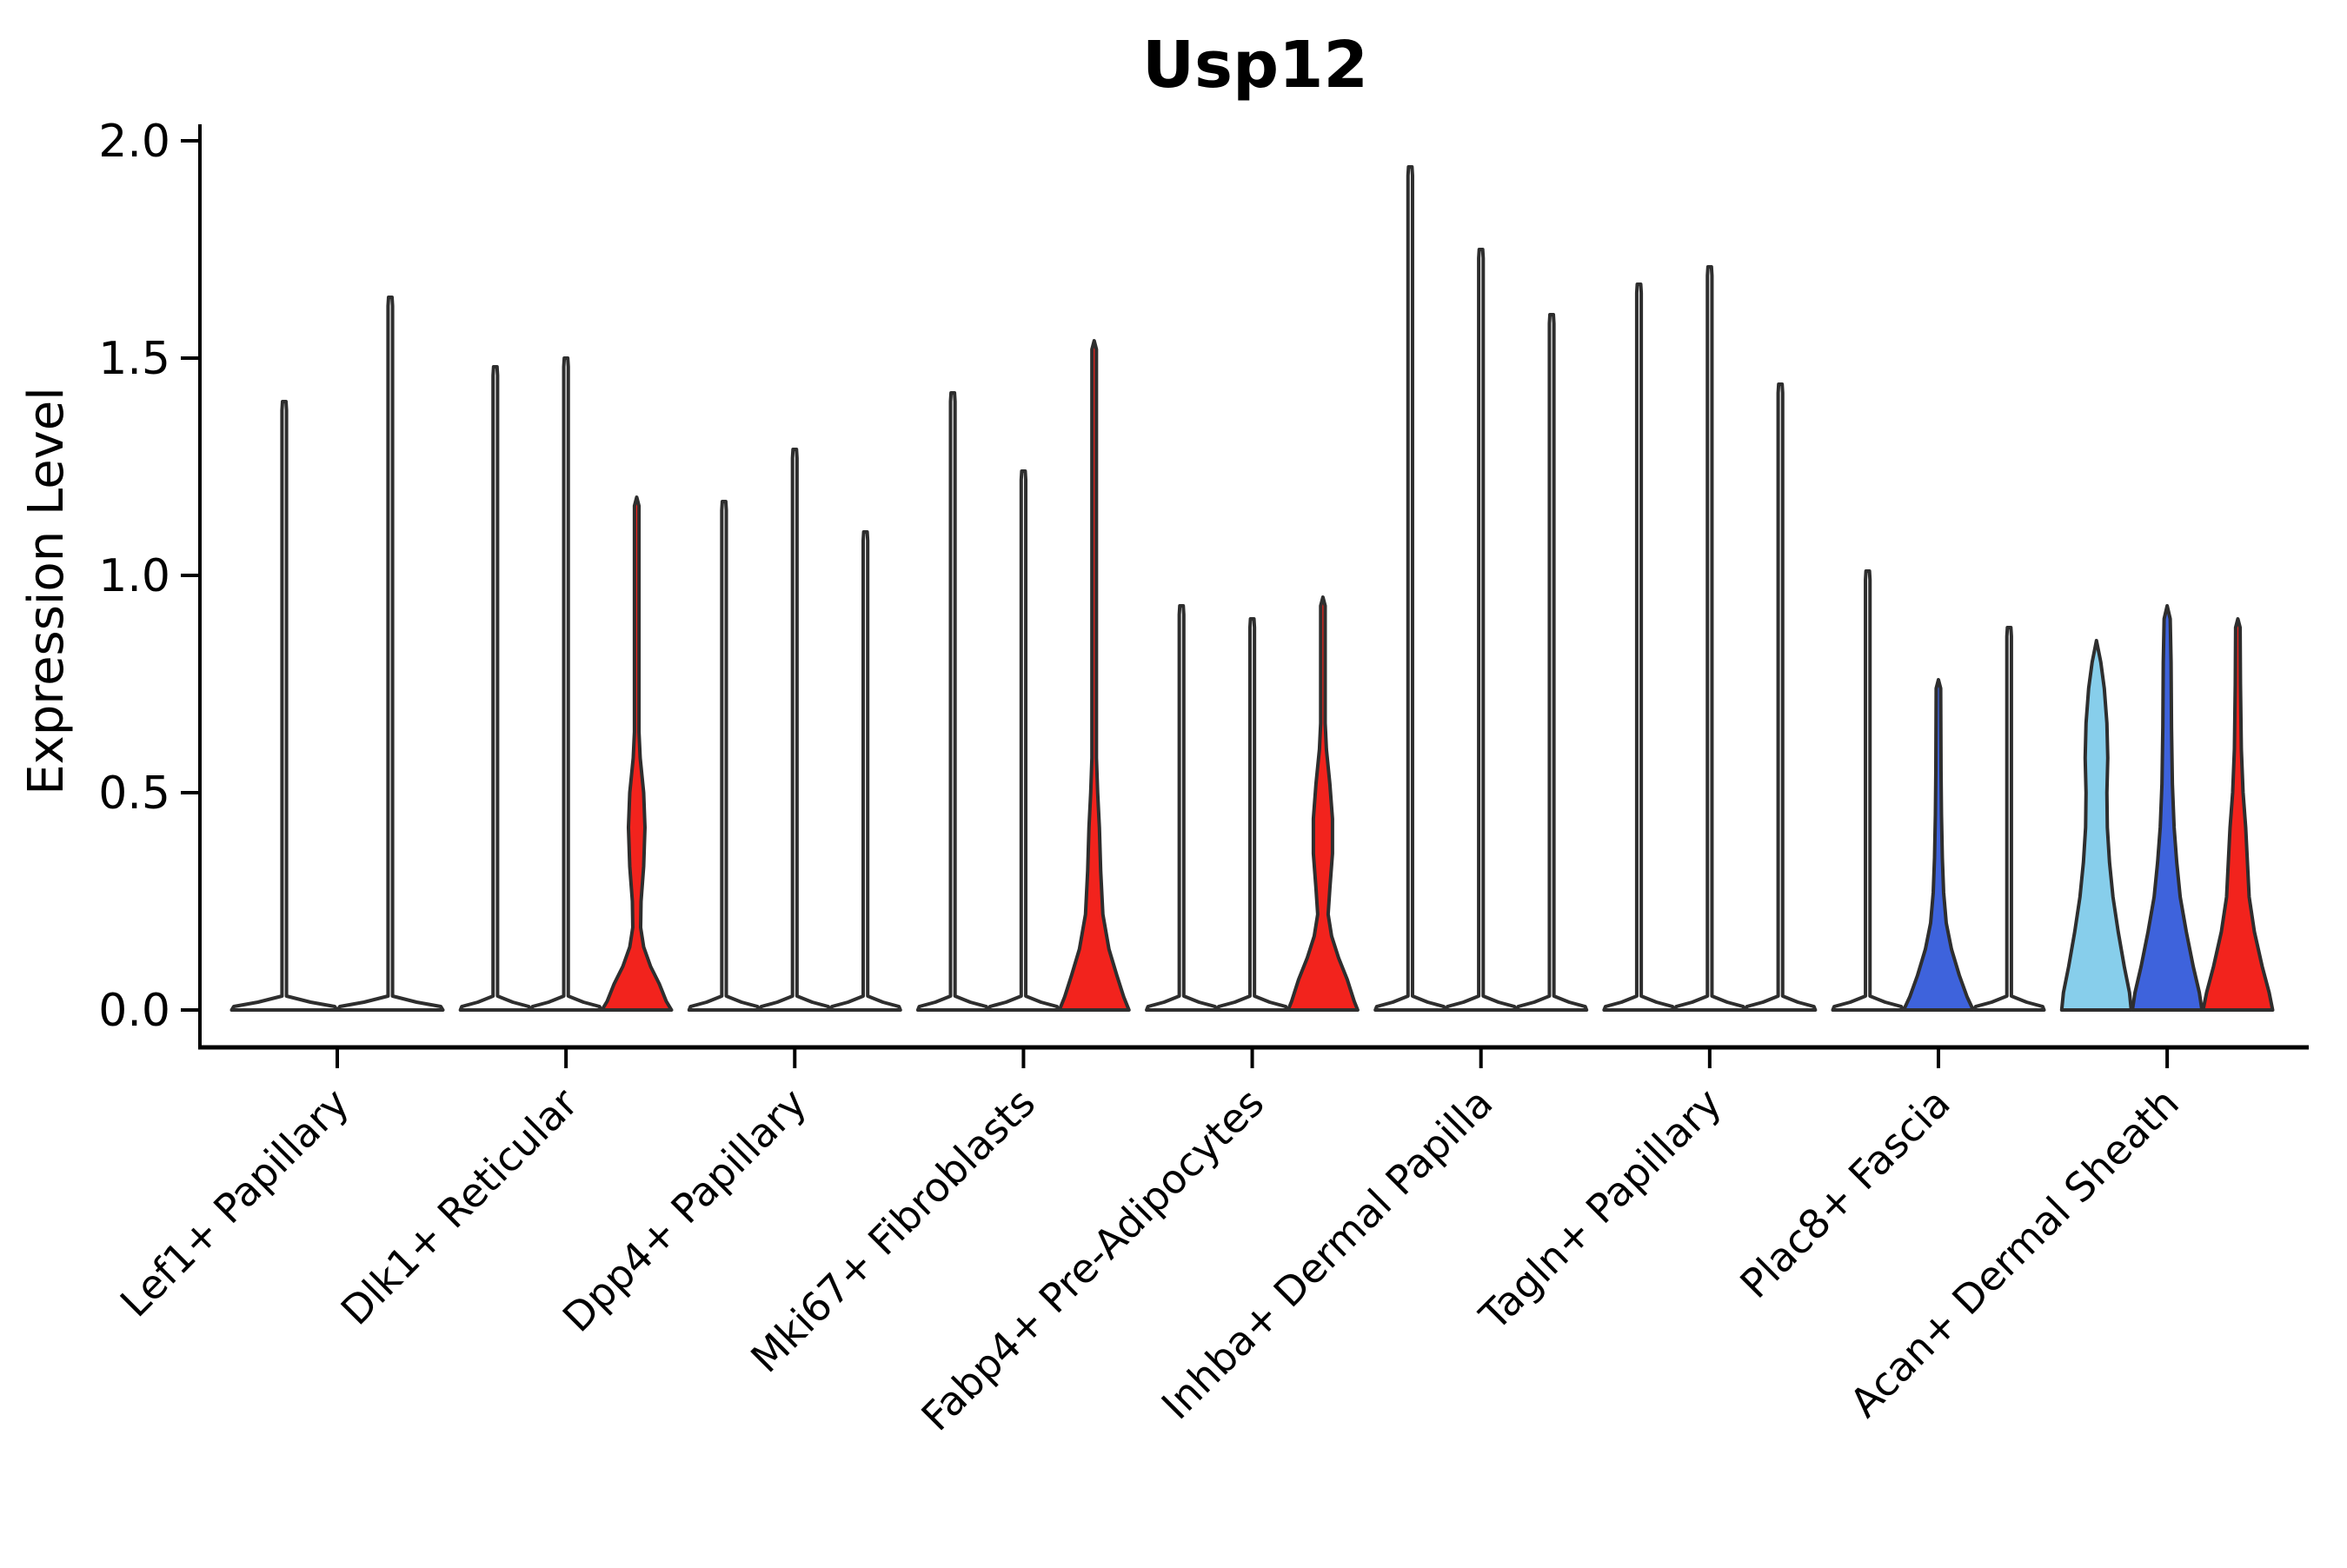  What do you see at coordinates (134, 793) in the screenshot?
I see `y-tick-label: 0.5` at bounding box center [134, 793].